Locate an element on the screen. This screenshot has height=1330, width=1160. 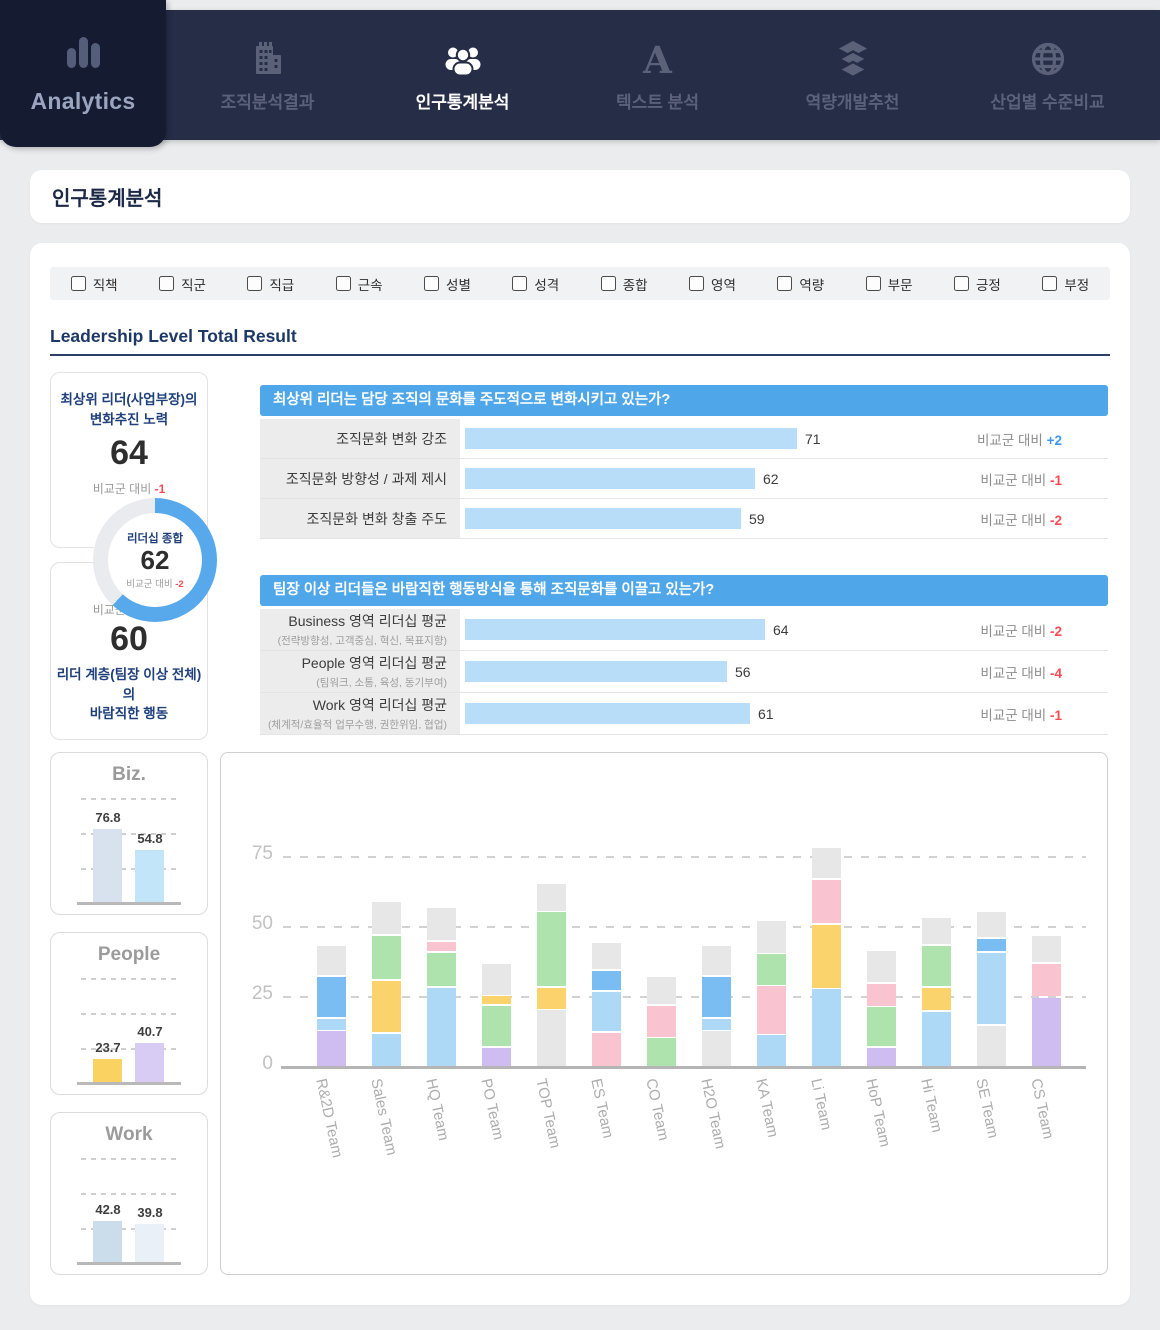
filter-division: 부문 is located at coordinates (889, 284).